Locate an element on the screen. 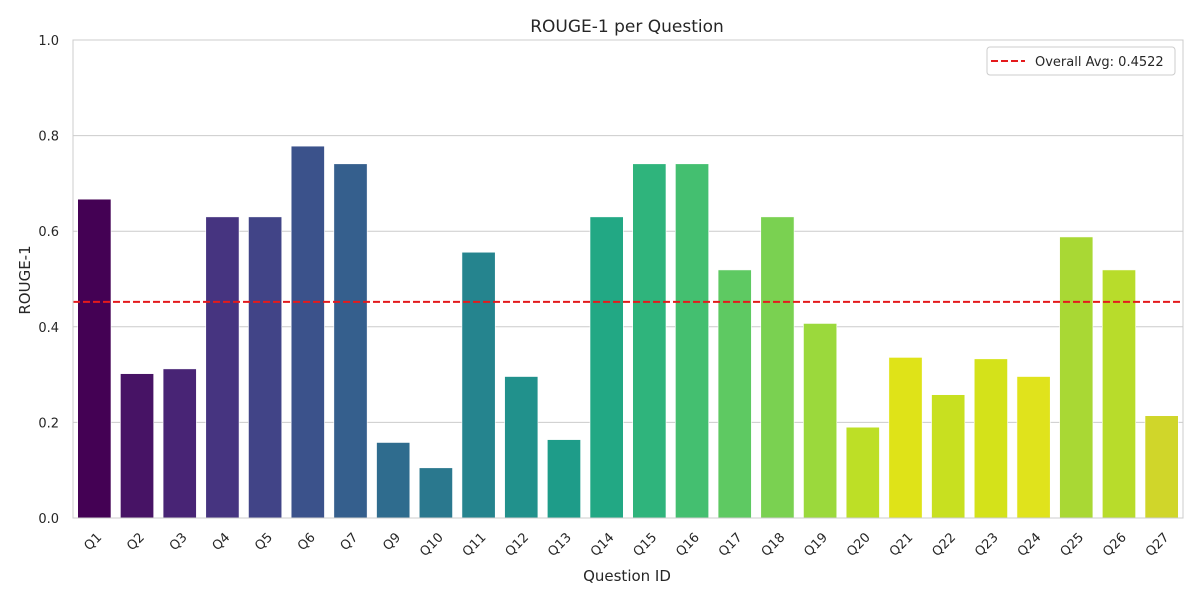 This screenshot has width=1200, height=600. bar-q18 is located at coordinates (777, 367).